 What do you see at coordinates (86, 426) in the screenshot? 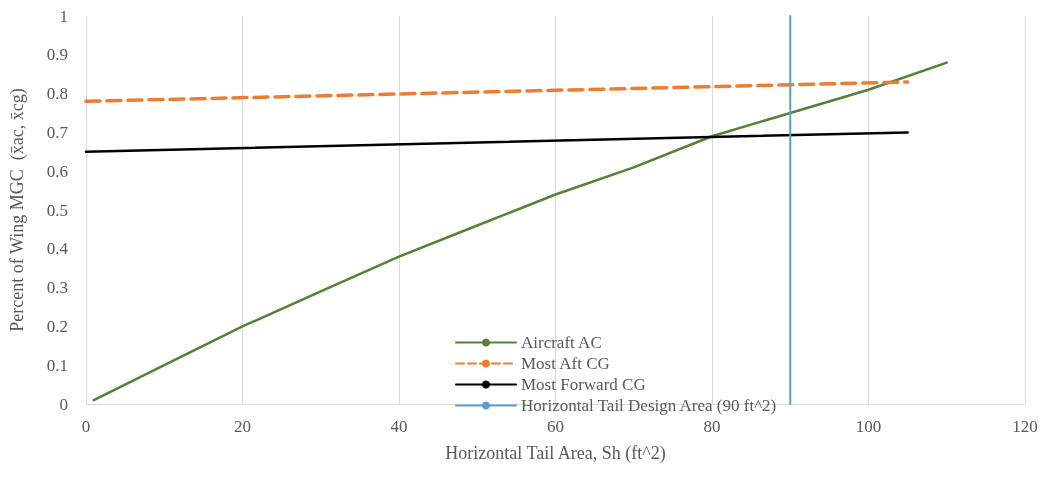
I see `x-tick-label: 0` at bounding box center [86, 426].